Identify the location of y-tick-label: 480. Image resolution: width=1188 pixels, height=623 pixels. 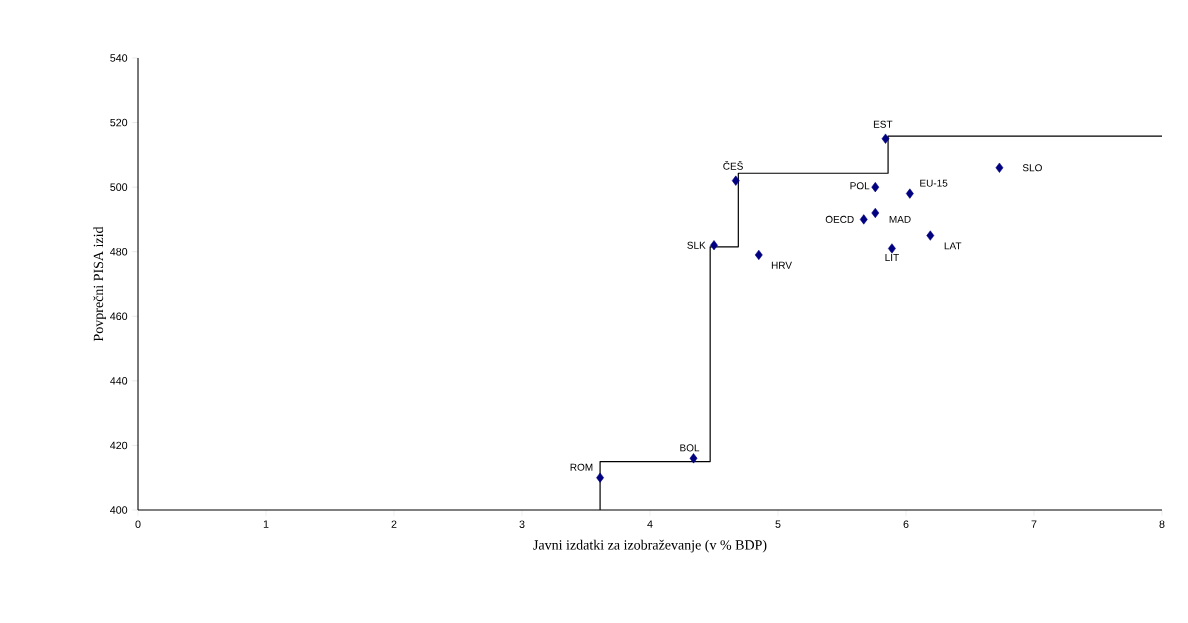
(119, 251).